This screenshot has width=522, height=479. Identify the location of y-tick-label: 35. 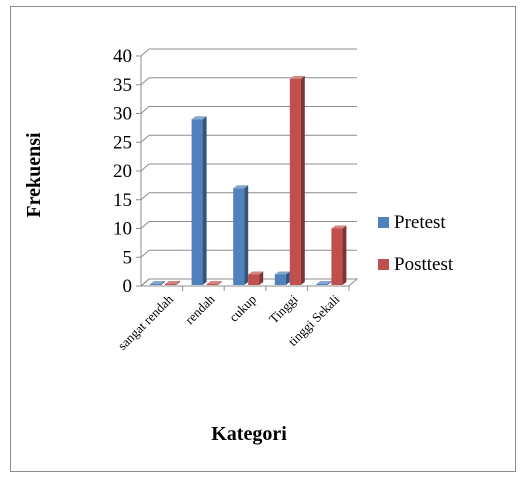
(122, 85).